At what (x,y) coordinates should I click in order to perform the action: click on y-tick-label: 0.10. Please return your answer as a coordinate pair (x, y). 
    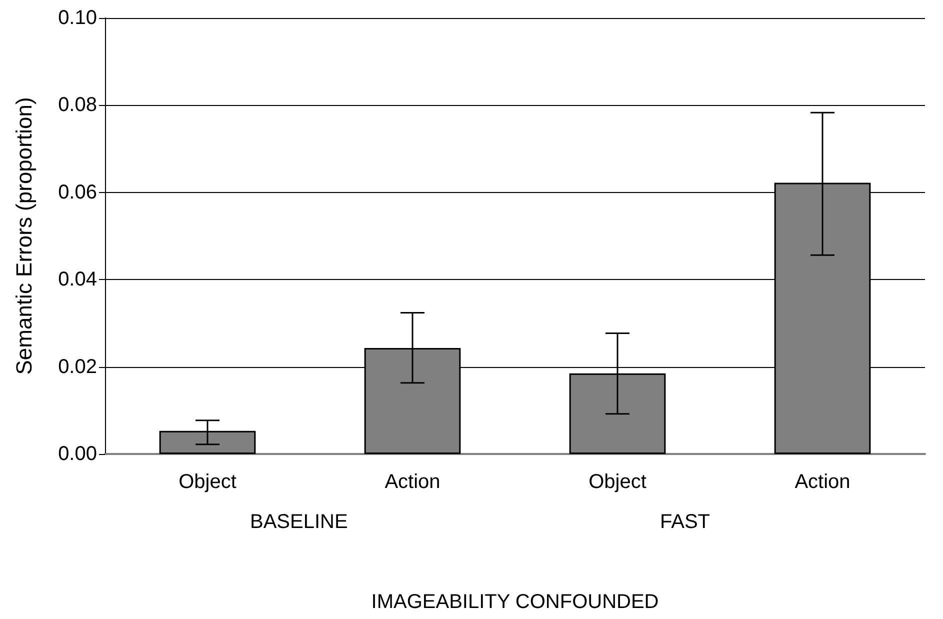
    Looking at the image, I should click on (77, 18).